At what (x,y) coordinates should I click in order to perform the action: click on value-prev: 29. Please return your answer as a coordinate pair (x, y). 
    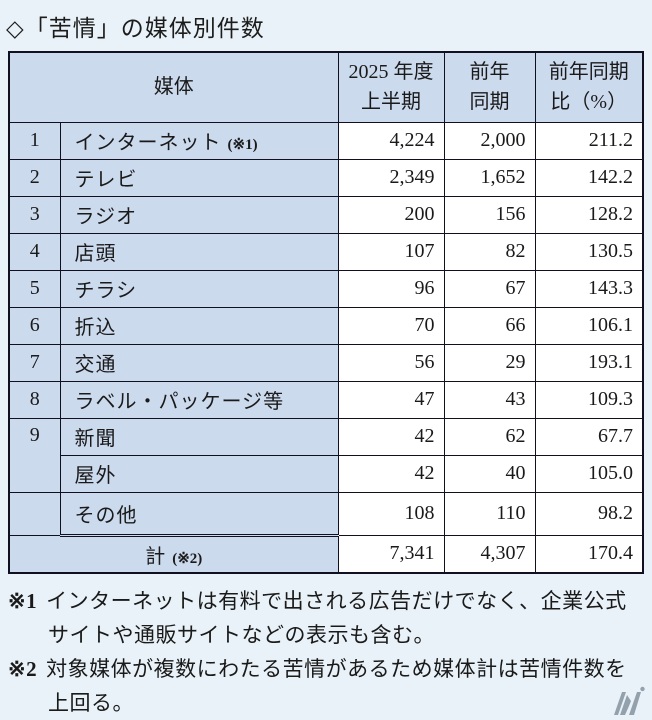
    Looking at the image, I should click on (489, 362).